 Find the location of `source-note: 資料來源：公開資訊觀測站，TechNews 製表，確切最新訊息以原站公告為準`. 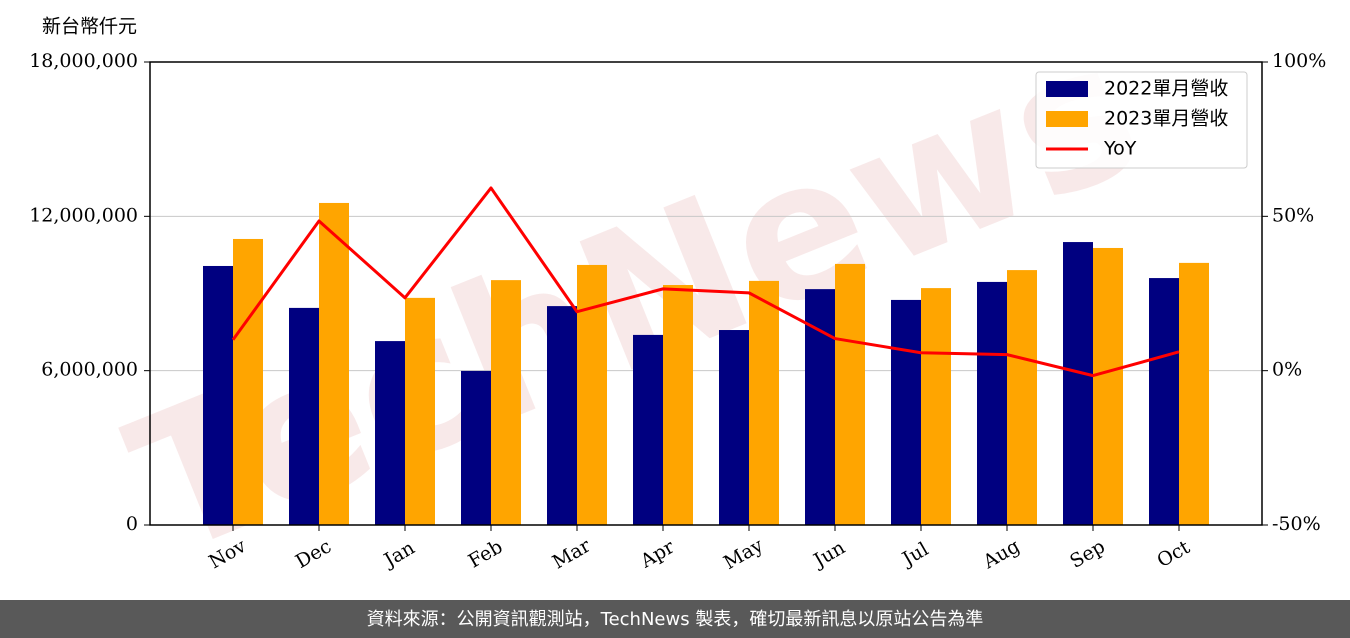

source-note: 資料來源：公開資訊觀測站，TechNews 製表，確切最新訊息以原站公告為準 is located at coordinates (675, 619).